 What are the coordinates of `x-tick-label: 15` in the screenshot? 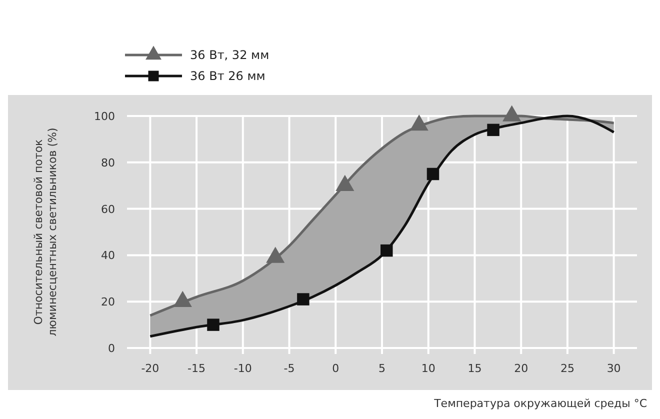 It's located at (475, 368).